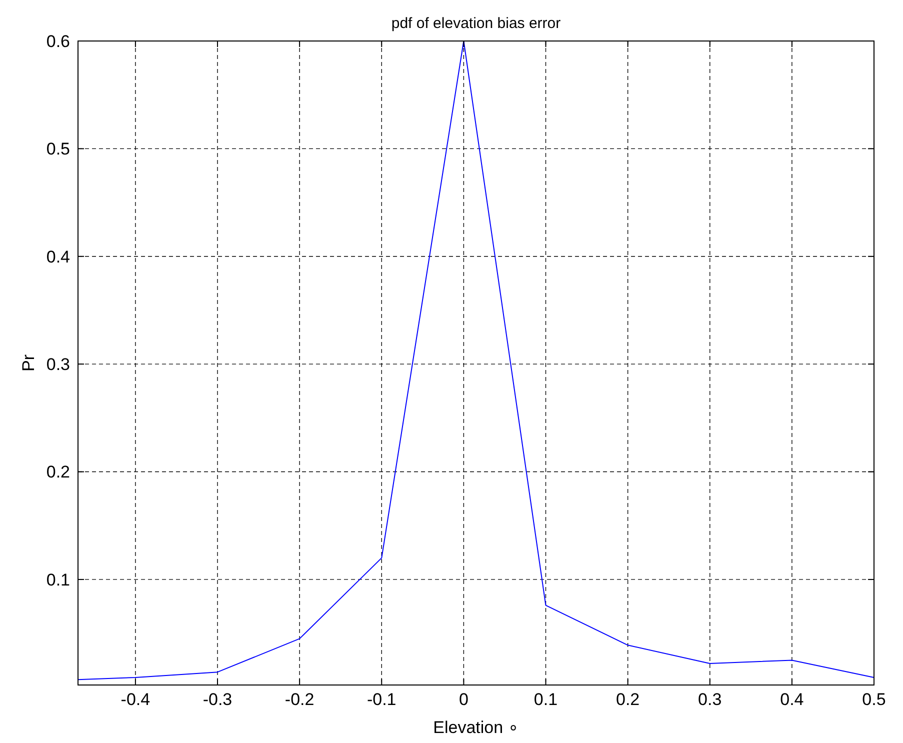  Describe the element at coordinates (58, 41) in the screenshot. I see `y-tick-label: 0.6` at that location.